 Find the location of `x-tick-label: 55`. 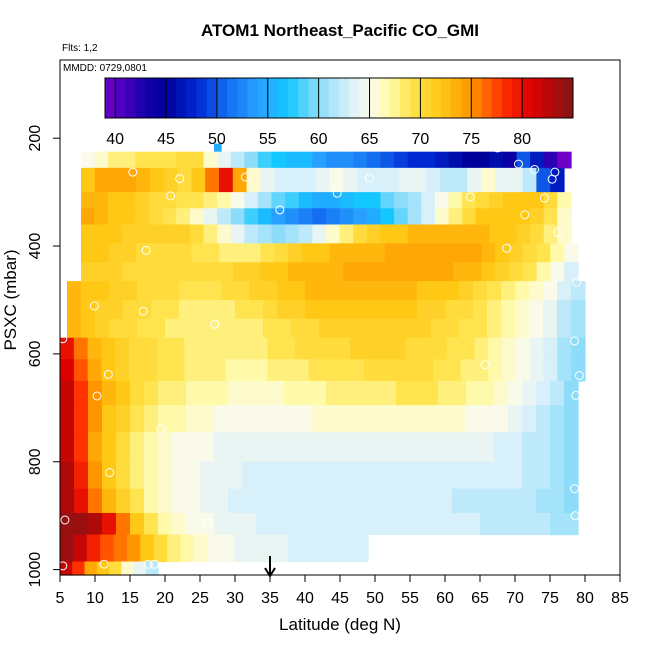

x-tick-label: 55 is located at coordinates (410, 598).